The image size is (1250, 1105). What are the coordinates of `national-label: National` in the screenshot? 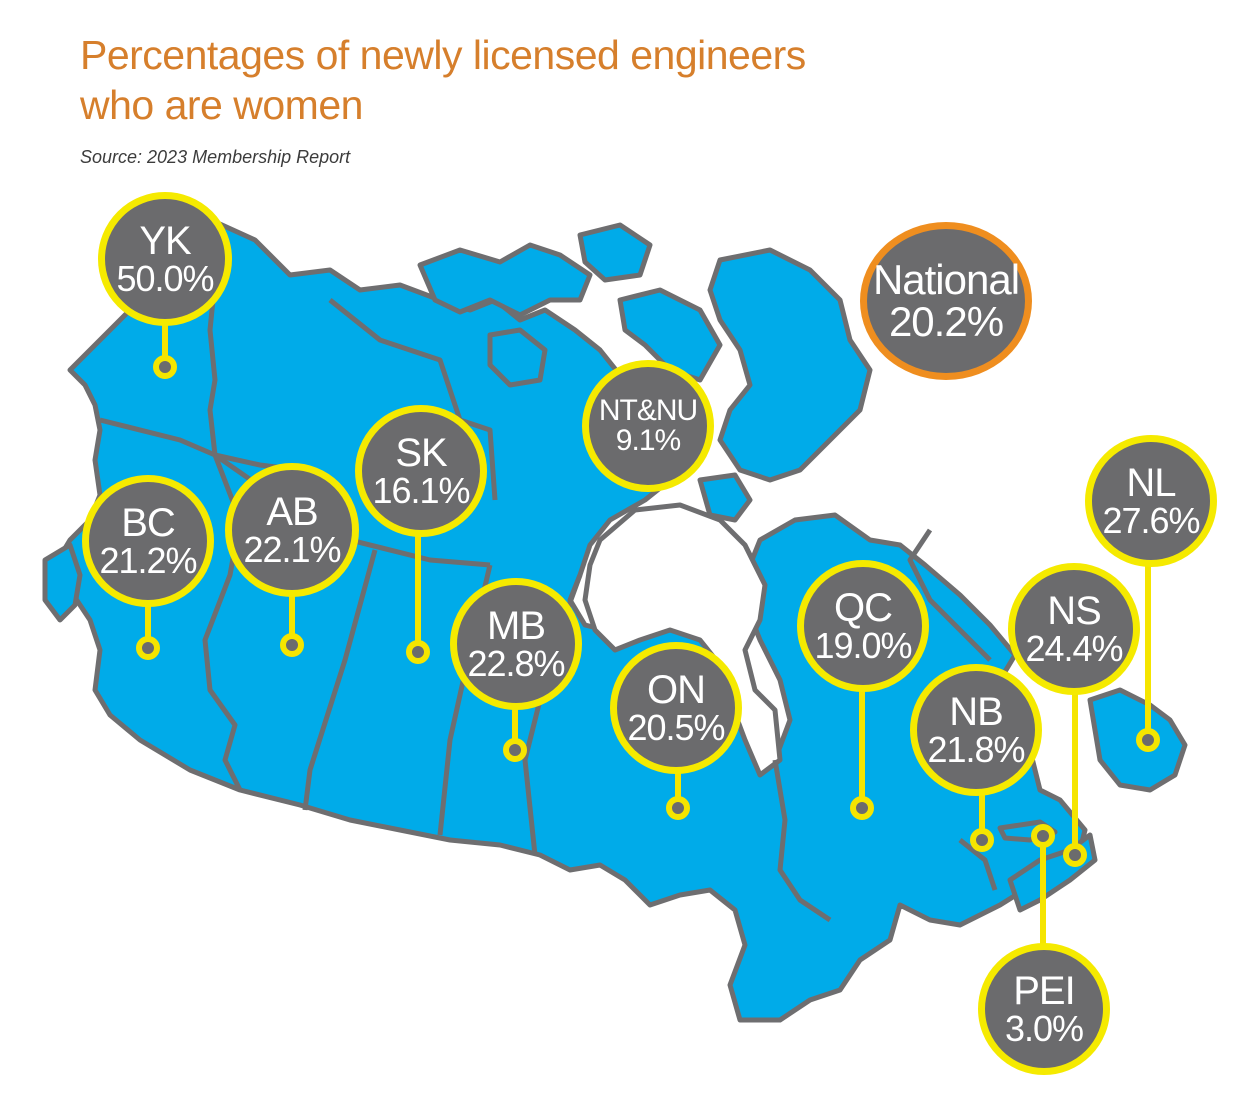 It's located at (946, 279).